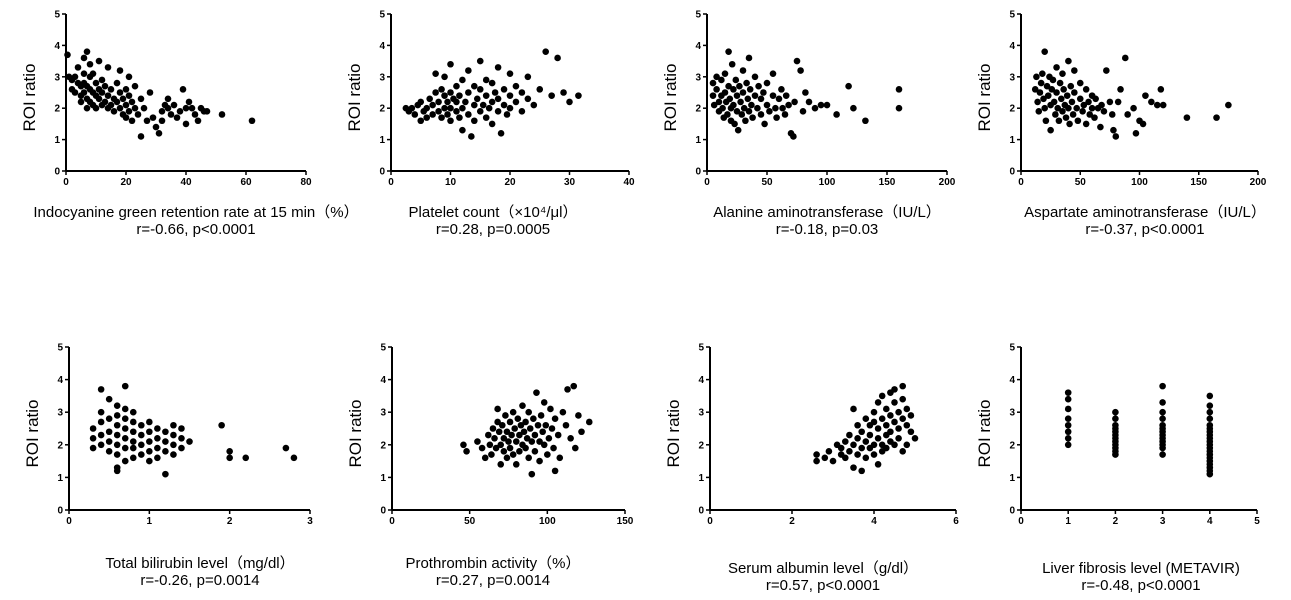 The height and width of the screenshot is (600, 1291). What do you see at coordinates (698, 109) in the screenshot?
I see `y-tick-label: 2` at bounding box center [698, 109].